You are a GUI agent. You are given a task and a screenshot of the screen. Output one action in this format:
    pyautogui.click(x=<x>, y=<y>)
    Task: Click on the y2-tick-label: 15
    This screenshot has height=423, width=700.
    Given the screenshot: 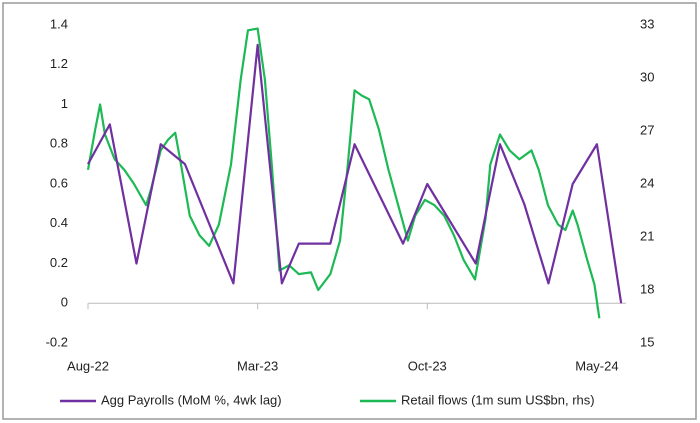 What is the action you would take?
    pyautogui.click(x=647, y=341)
    